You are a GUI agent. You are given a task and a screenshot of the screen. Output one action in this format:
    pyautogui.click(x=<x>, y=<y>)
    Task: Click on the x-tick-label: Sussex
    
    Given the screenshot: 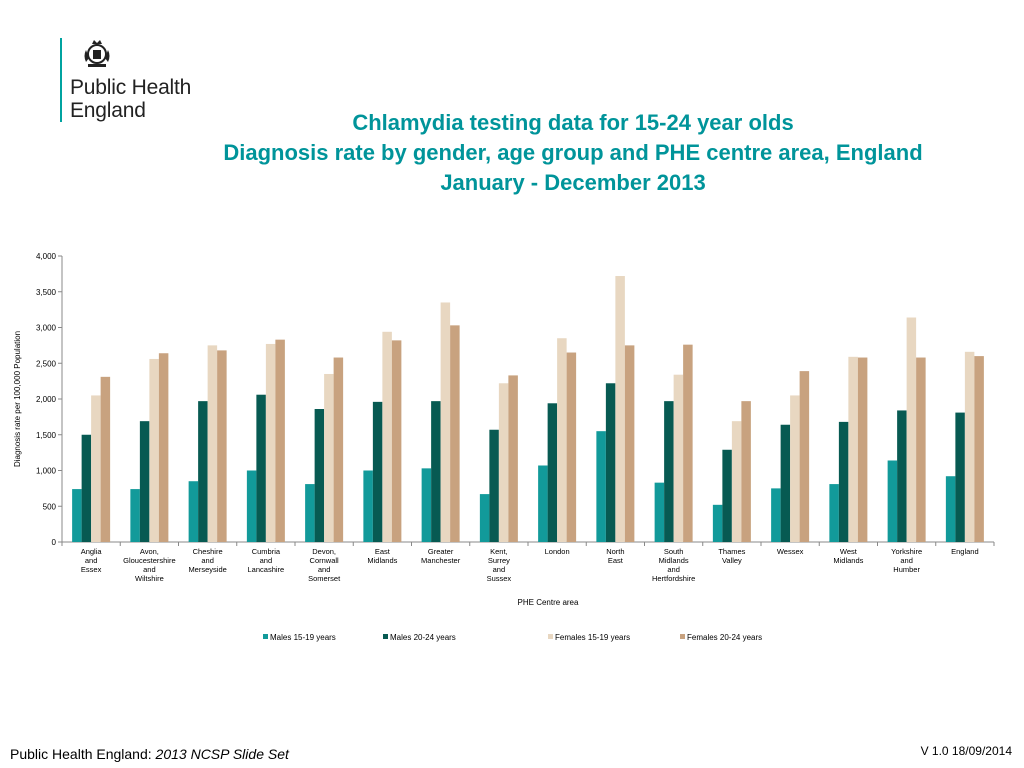 What is the action you would take?
    pyautogui.click(x=499, y=578)
    